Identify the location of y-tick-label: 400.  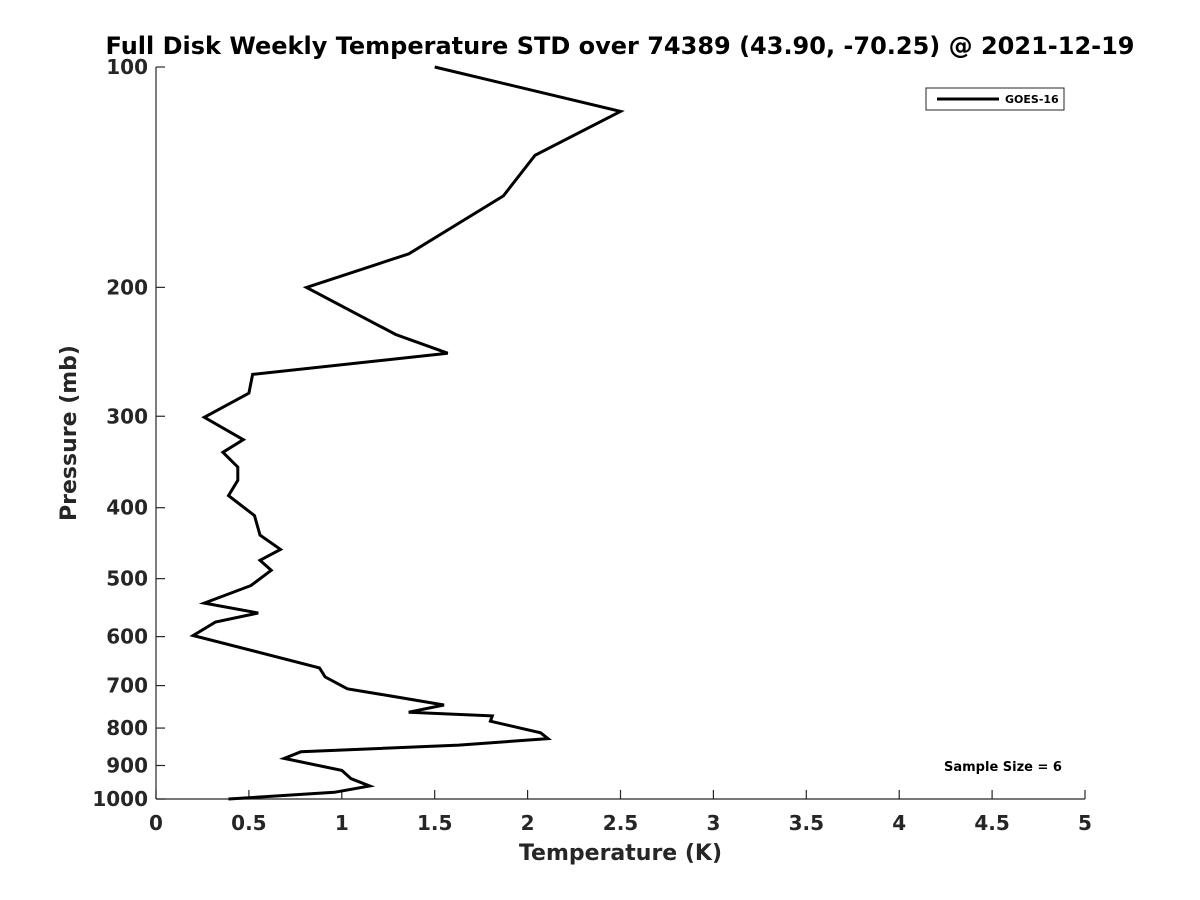
(127, 508).